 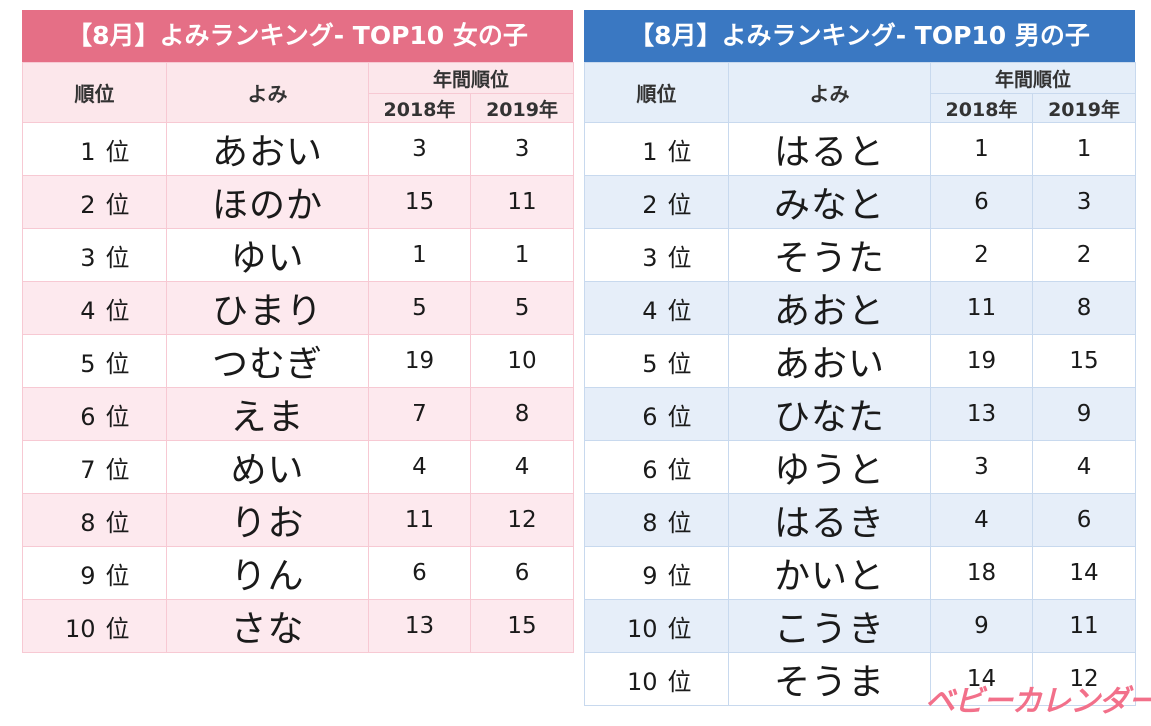 What do you see at coordinates (419, 108) in the screenshot?
I see `year-2018-header: 2018年` at bounding box center [419, 108].